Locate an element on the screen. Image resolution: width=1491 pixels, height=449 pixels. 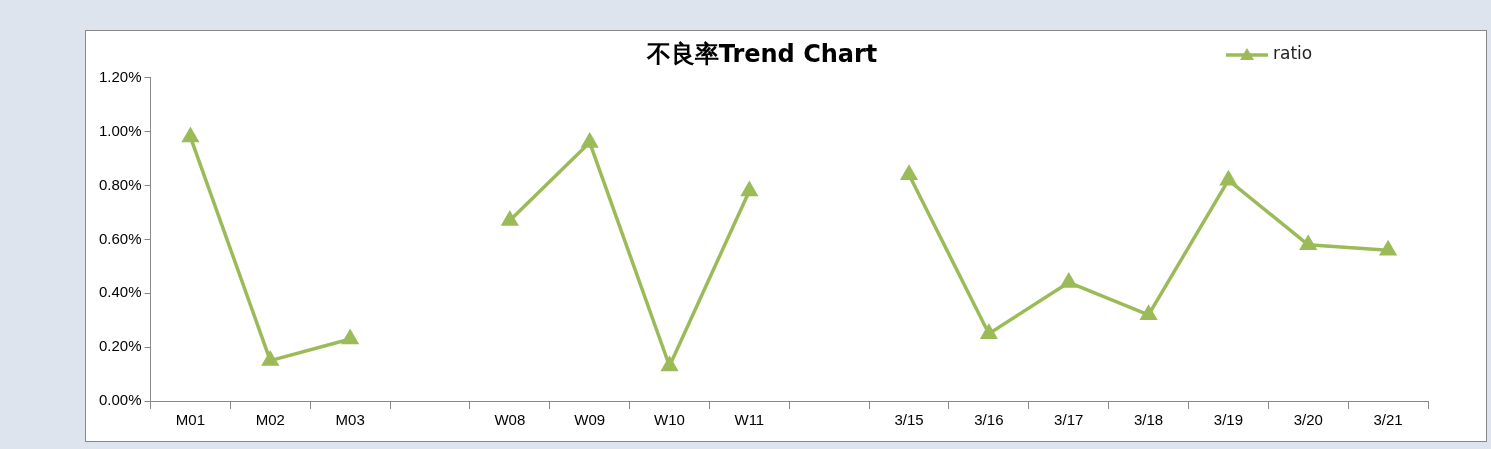
x-tick-label: 3/16 is located at coordinates (989, 420).